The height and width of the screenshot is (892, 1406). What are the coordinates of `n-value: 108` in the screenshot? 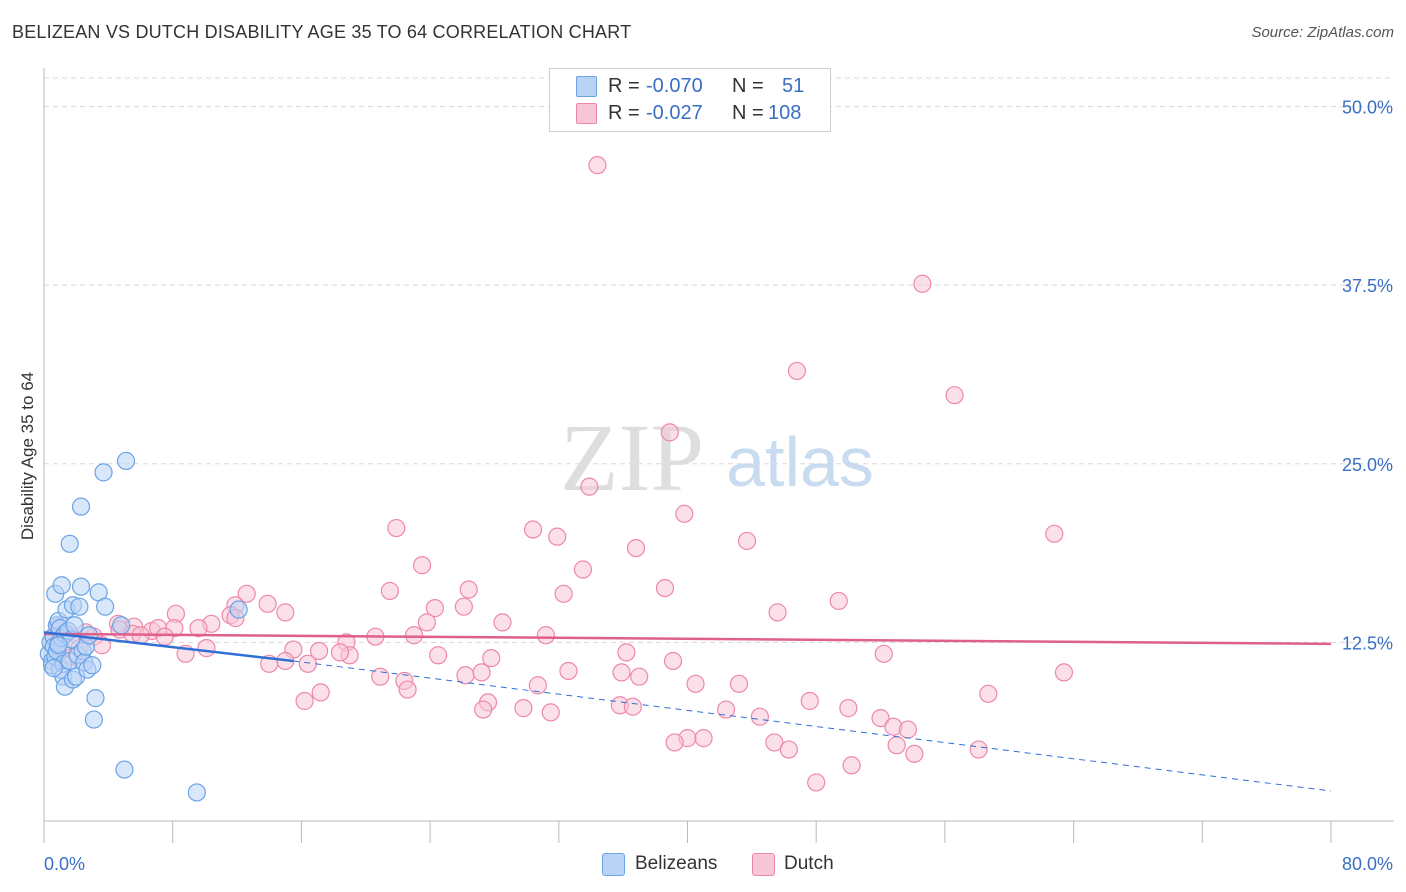 It's located at (785, 113).